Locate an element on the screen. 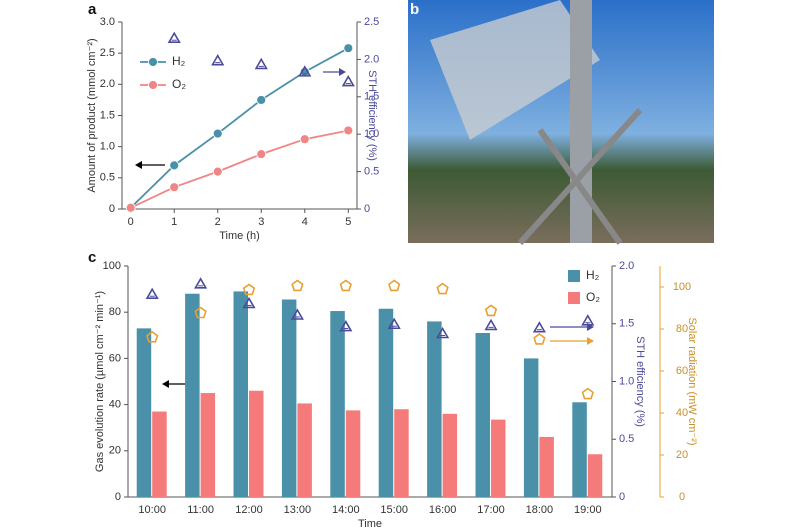 Image resolution: width=800 pixels, height=530 pixels. panel-label: b is located at coordinates (414, 9).